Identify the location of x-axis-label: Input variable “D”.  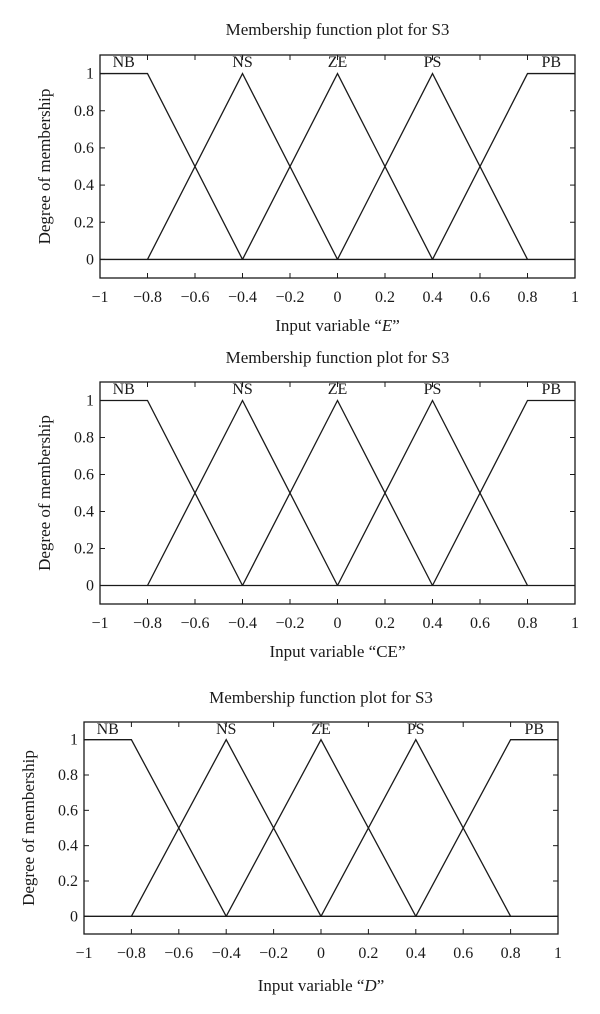
(321, 985).